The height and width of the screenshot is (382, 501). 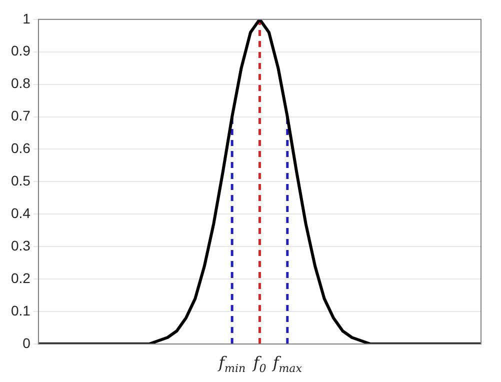 I want to click on y-tick-label: 0.9, so click(x=20, y=50).